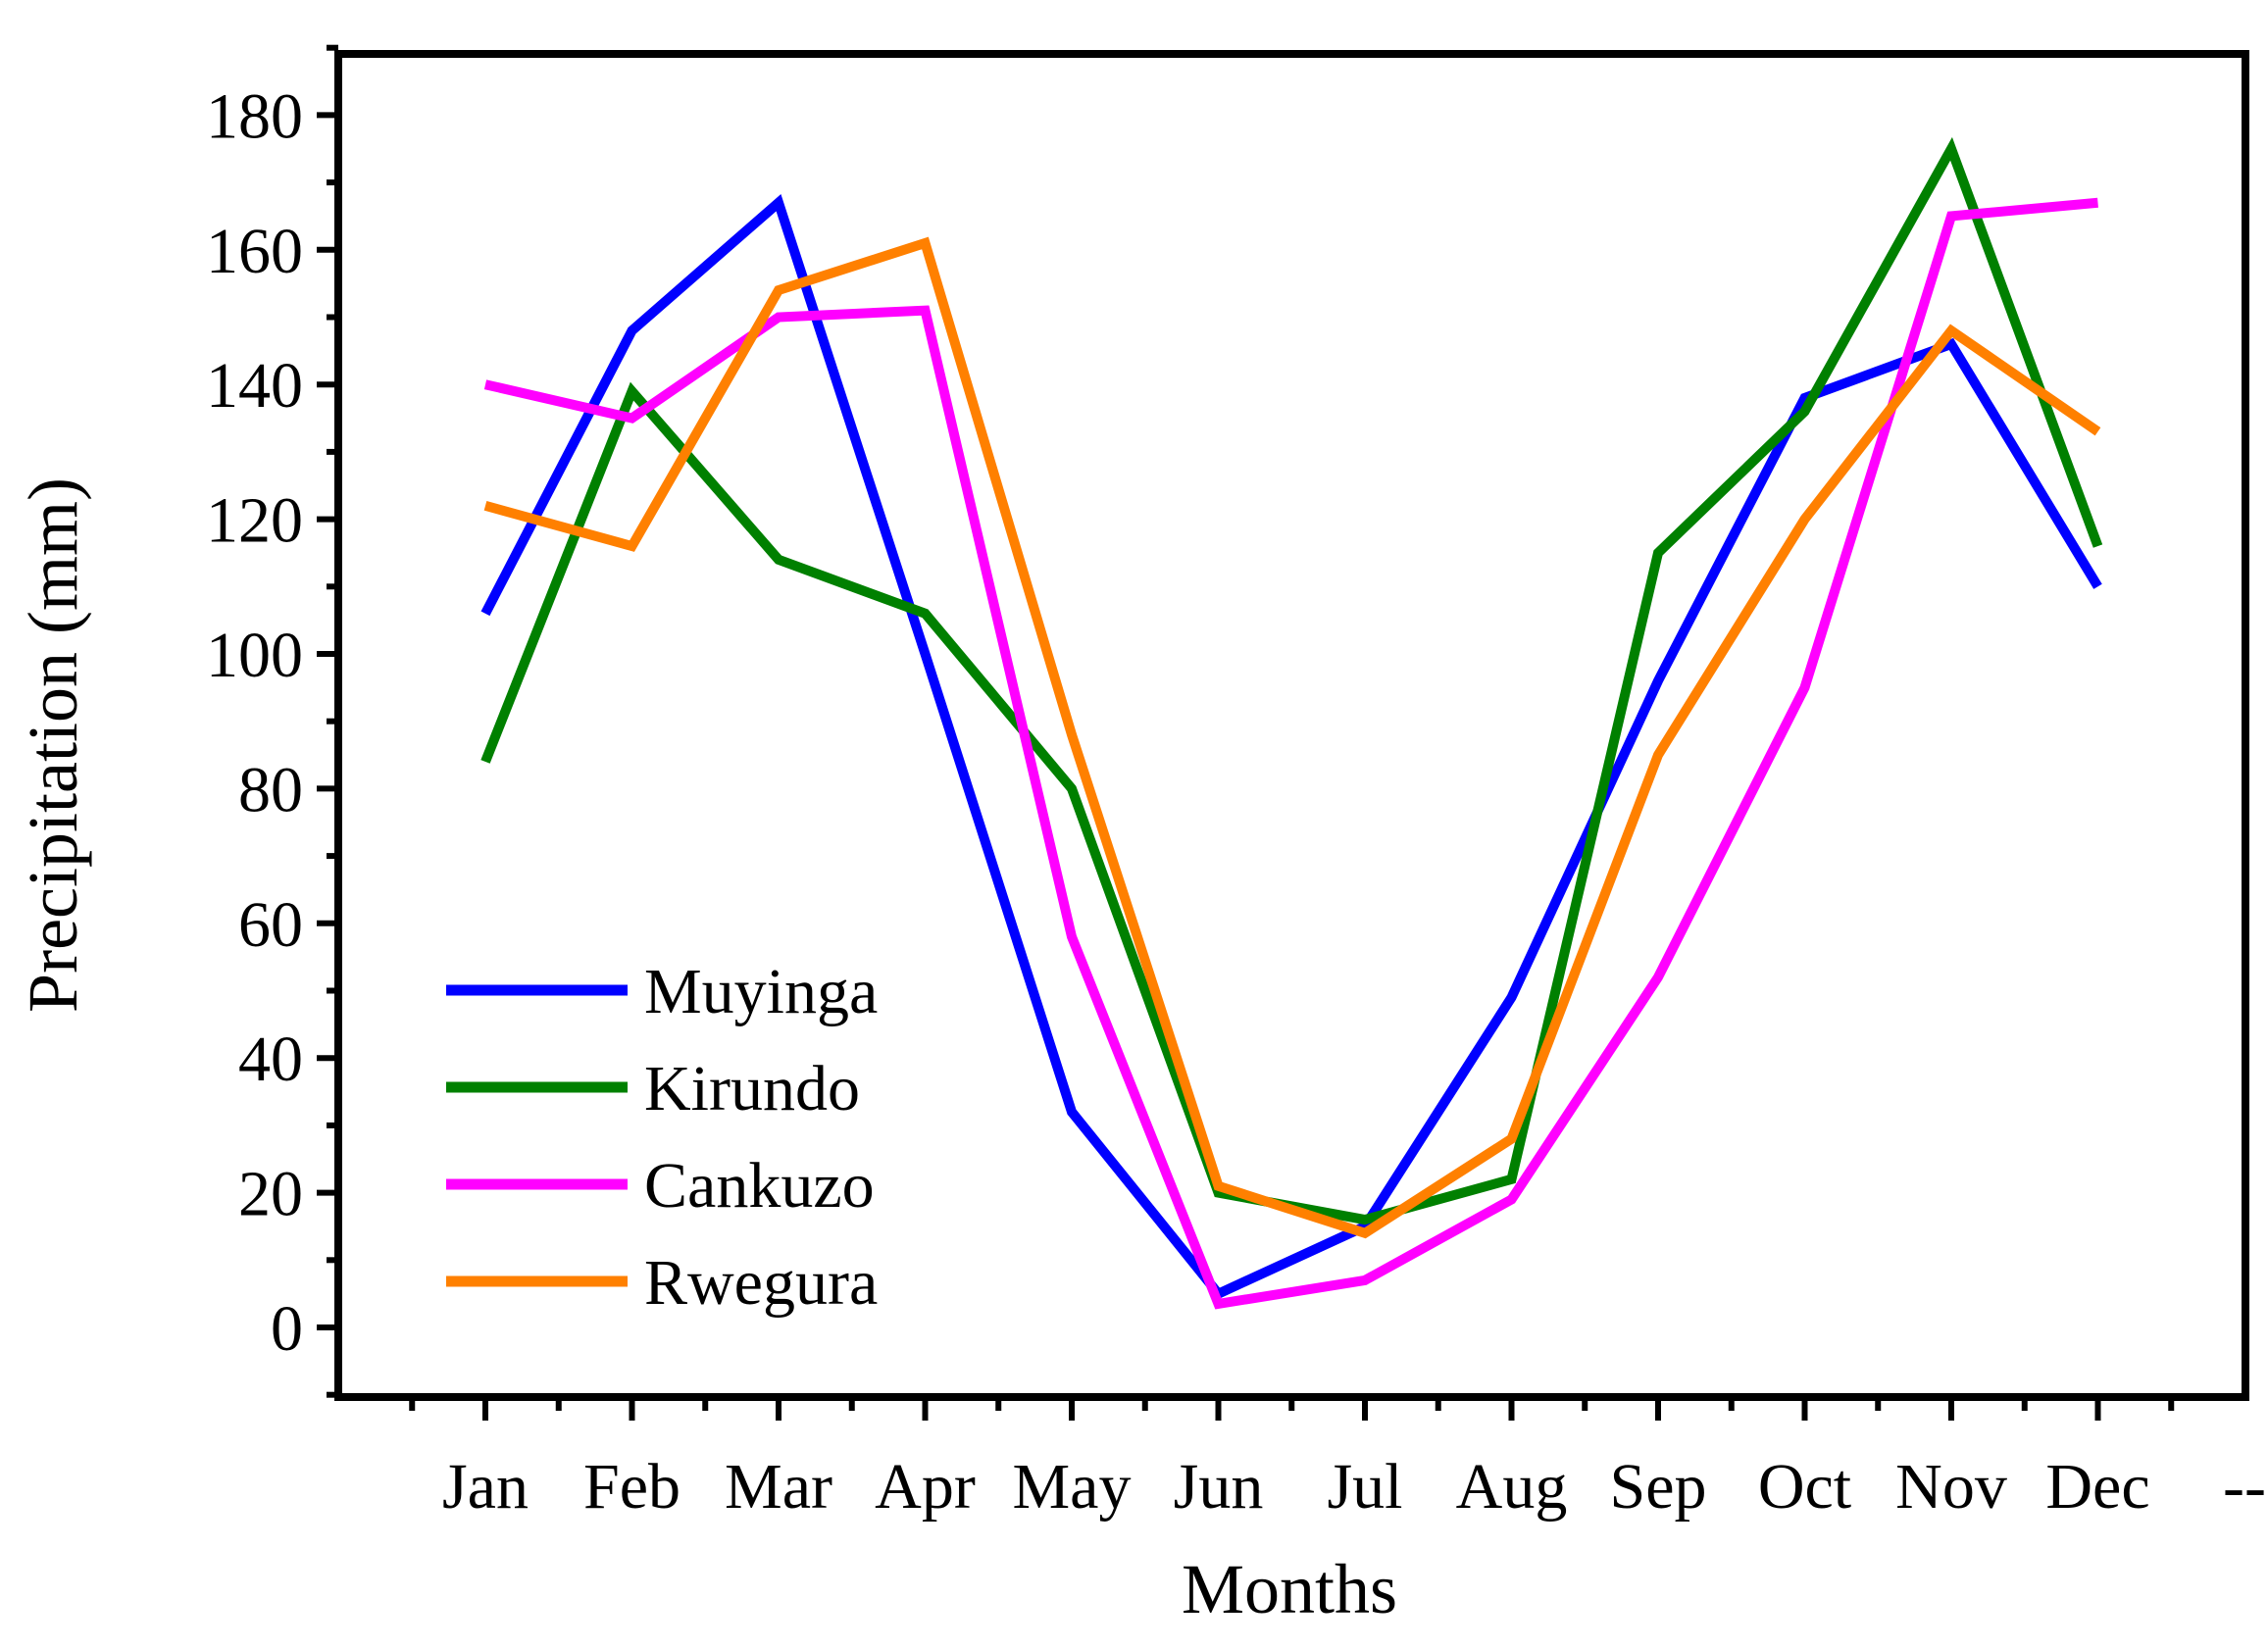 The image size is (2268, 1649). What do you see at coordinates (631, 1487) in the screenshot?
I see `x-tick-label: Feb` at bounding box center [631, 1487].